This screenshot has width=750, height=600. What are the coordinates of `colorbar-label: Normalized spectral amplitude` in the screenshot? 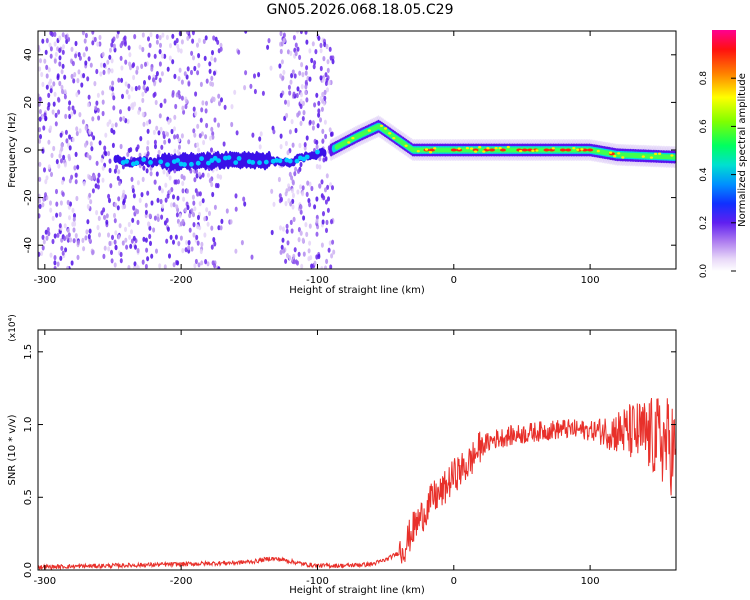 It's located at (742, 150).